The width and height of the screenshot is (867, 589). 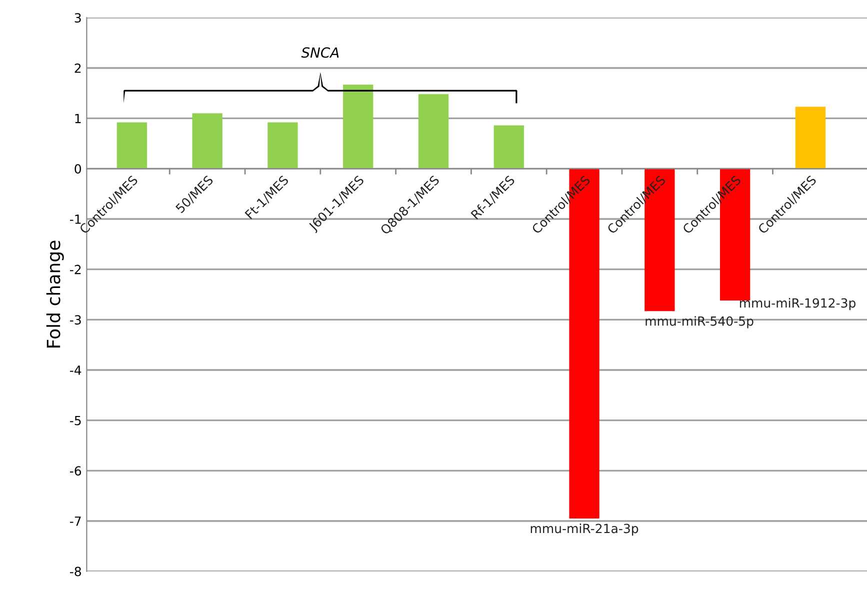 I want to click on annotation: mmu-miR-21a-3p, so click(x=584, y=530).